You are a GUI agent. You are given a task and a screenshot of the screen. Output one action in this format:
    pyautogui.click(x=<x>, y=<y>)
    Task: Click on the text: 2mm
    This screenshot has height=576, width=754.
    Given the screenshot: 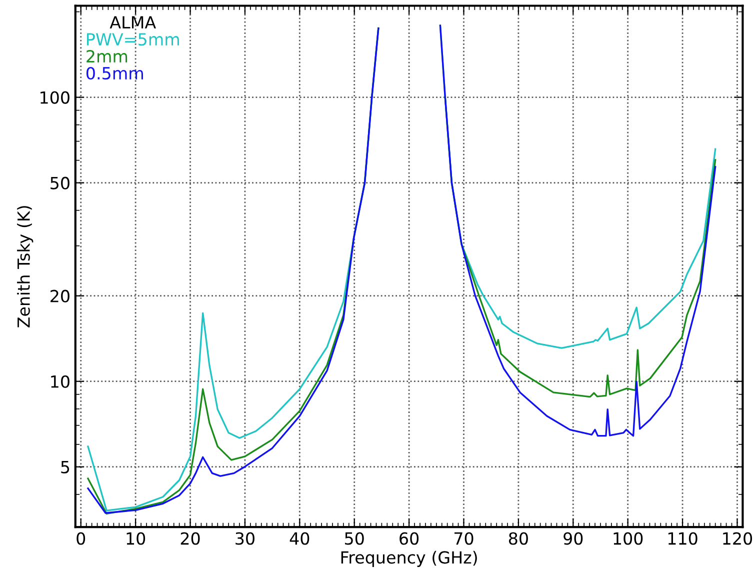 What is the action you would take?
    pyautogui.click(x=107, y=56)
    